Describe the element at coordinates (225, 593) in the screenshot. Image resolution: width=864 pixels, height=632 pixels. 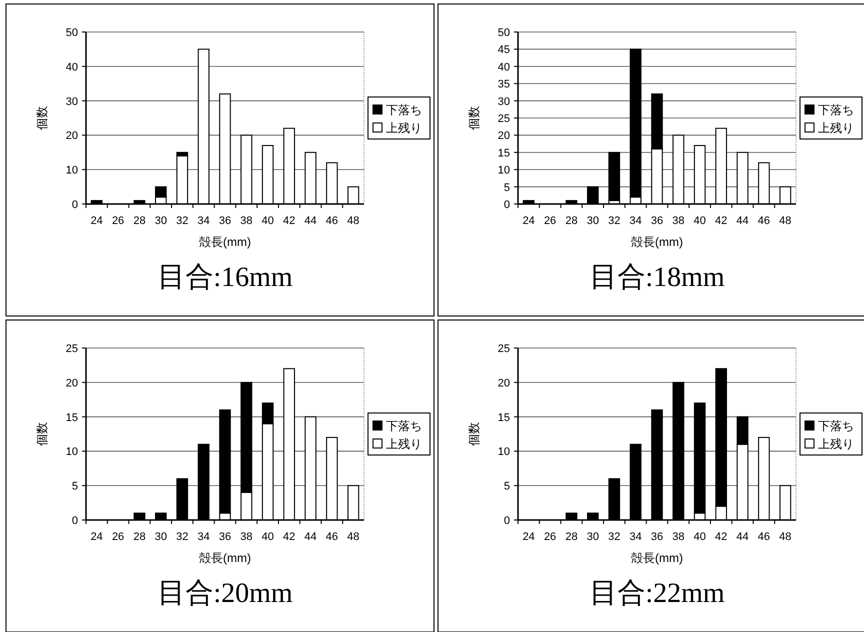
I see `text: 目合:20mm` at that location.